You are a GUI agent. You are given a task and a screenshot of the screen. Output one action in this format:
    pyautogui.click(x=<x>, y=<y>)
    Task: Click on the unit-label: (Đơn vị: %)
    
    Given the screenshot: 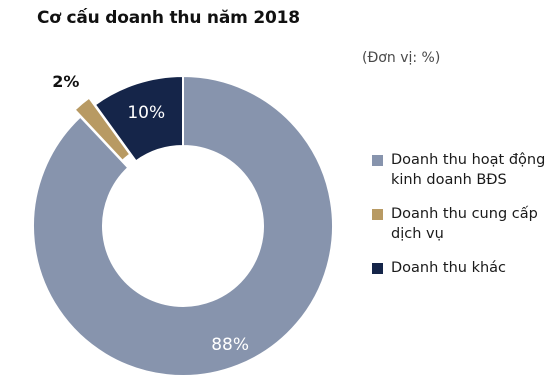 What is the action you would take?
    pyautogui.click(x=401, y=58)
    